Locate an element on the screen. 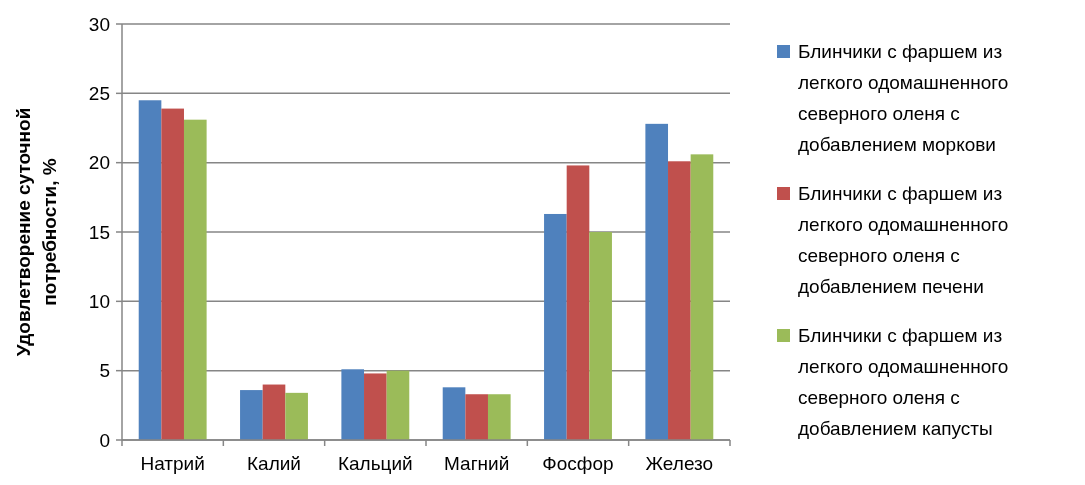 This screenshot has width=1085, height=485. y-tick-label: 30 is located at coordinates (99, 24).